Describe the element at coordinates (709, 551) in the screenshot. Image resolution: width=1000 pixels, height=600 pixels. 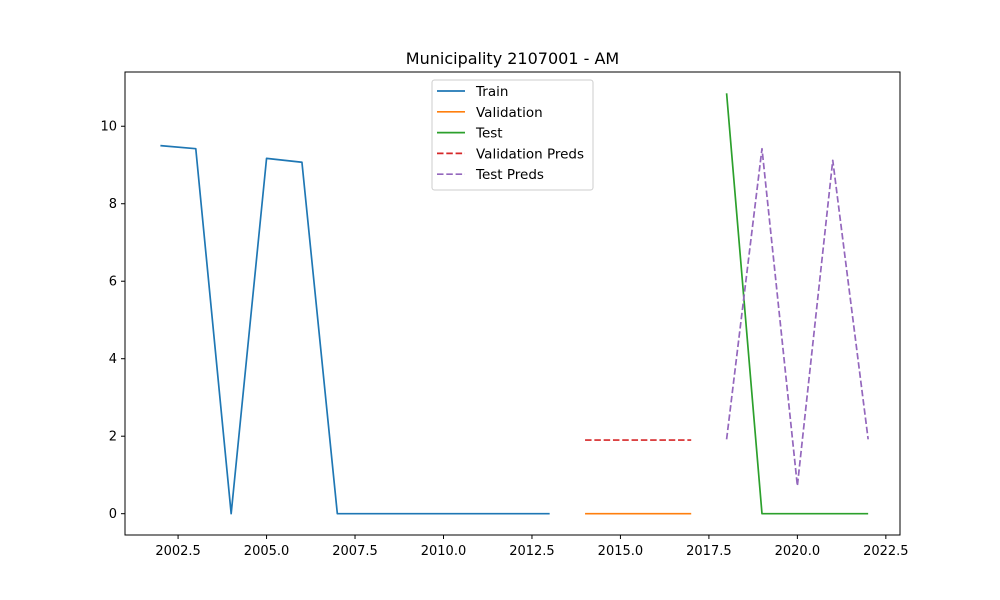
I see `x-tick-label: 2017.5` at that location.